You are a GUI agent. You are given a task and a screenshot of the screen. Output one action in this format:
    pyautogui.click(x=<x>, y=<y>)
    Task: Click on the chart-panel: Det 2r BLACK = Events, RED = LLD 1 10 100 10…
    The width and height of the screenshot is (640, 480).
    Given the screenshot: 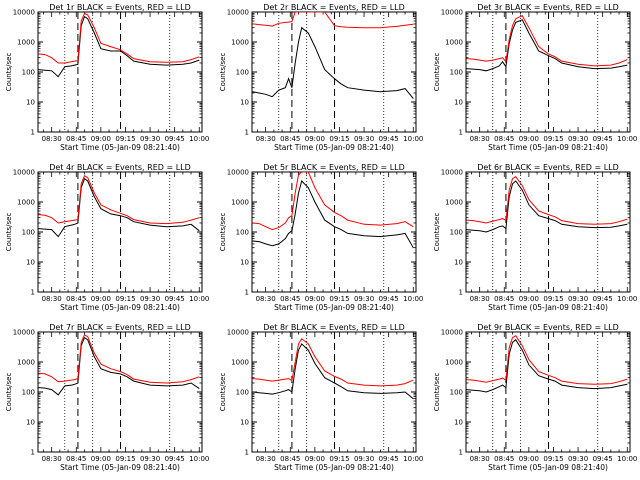 What is the action you would take?
    pyautogui.click(x=321, y=77)
    